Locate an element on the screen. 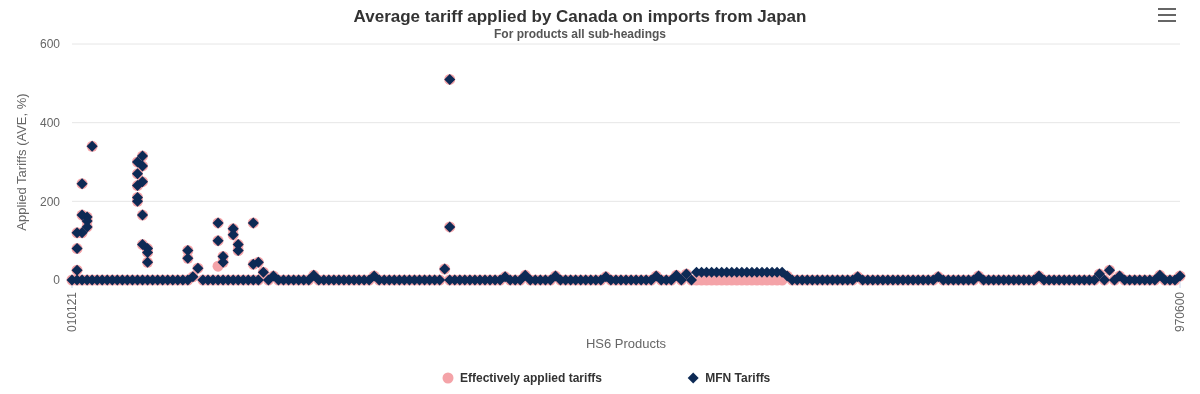 The height and width of the screenshot is (394, 1200). y-tick-label: 400 is located at coordinates (50, 122).